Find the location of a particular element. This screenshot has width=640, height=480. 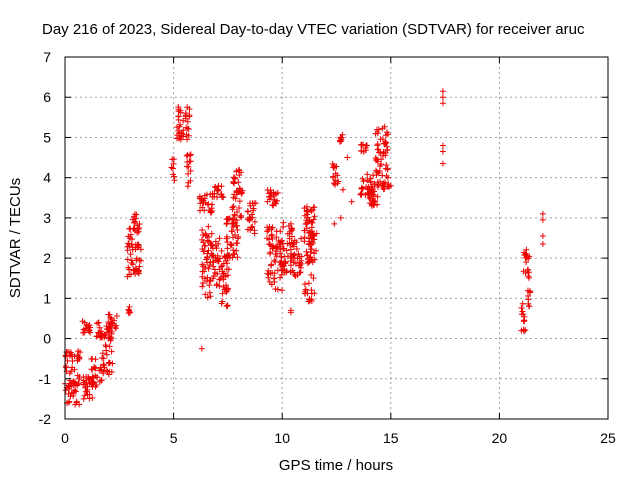

y-tick-labels: -2 -1 0 1 2 3 4 5 6 7 is located at coordinates (45, 238).